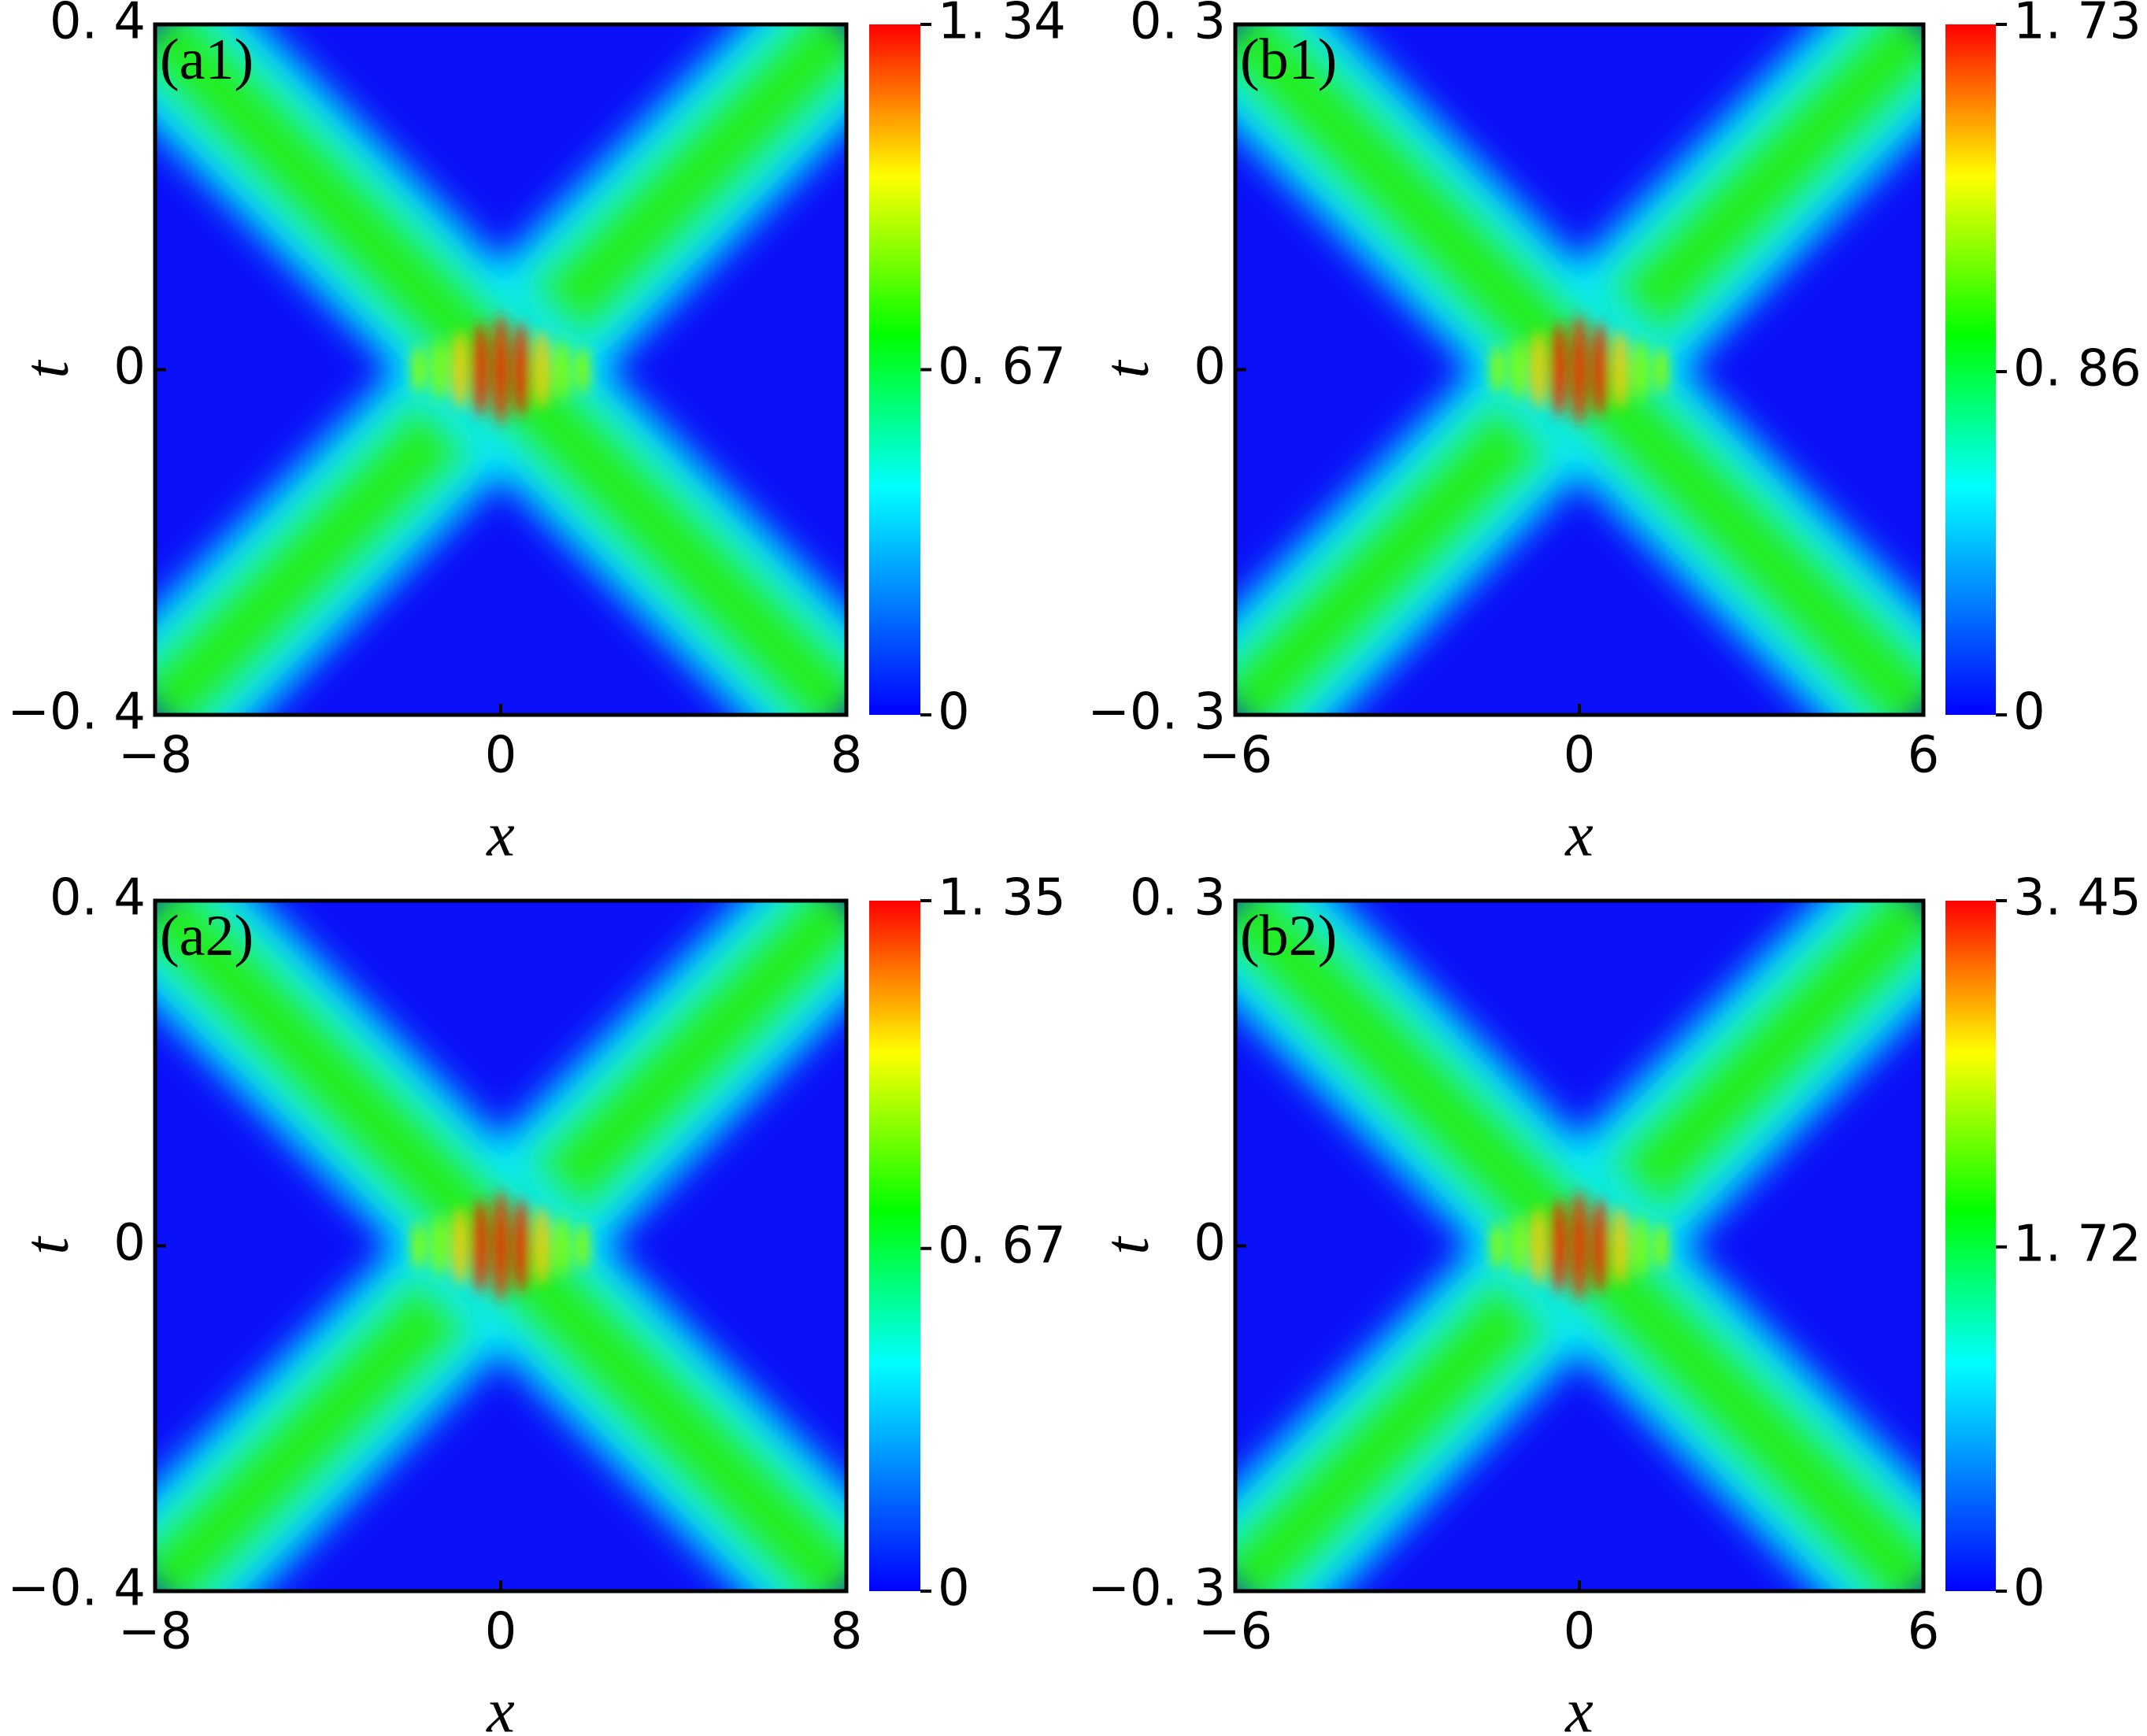  Describe the element at coordinates (2077, 25) in the screenshot. I see `colorbar-tick-label: 1. 73` at that location.